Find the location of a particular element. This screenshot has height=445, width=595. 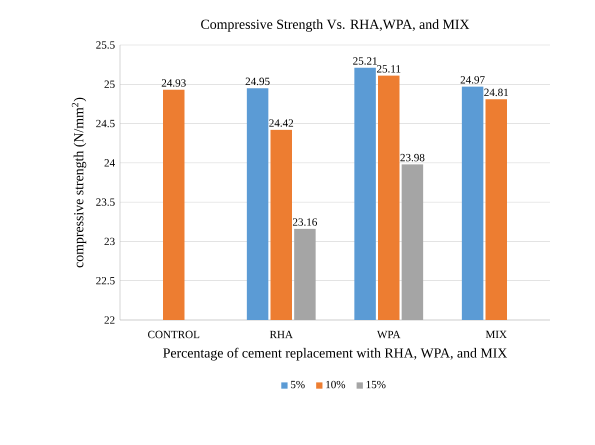

data-label: 24.93 is located at coordinates (174, 83).